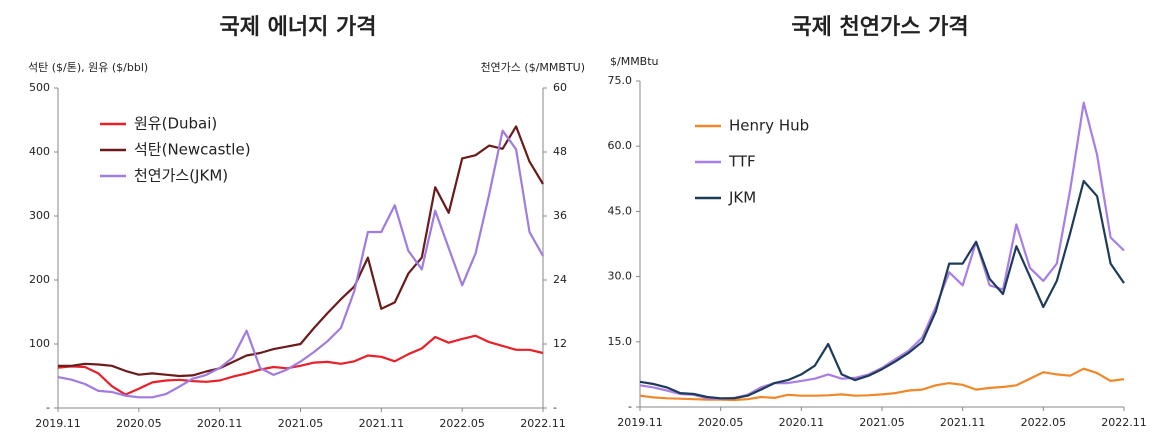  I want to click on y2-tick-label: -, so click(555, 407).